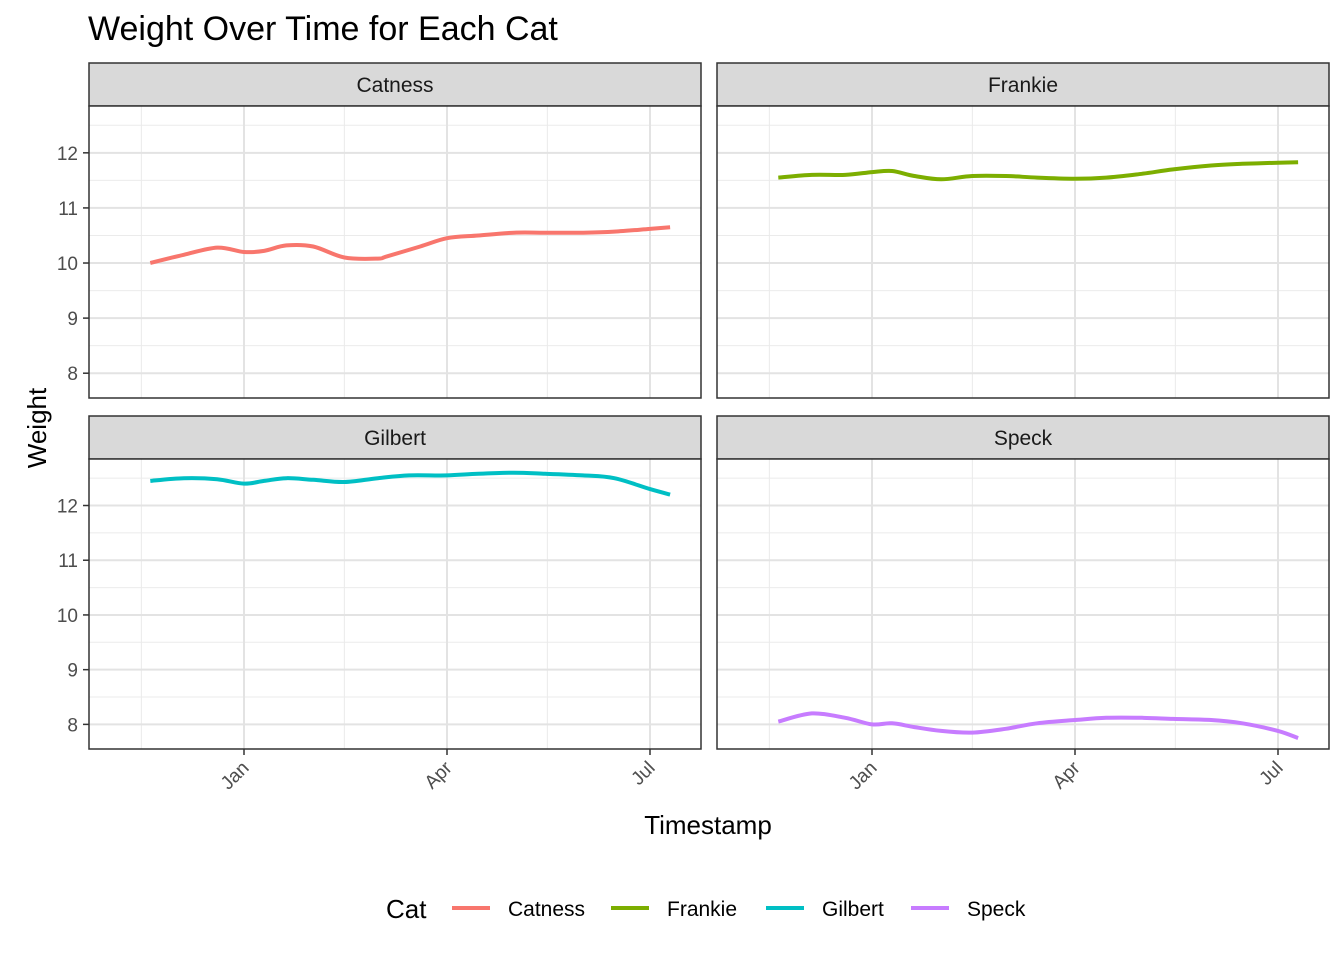 This screenshot has width=1344, height=960. I want to click on facet-strip-label: Frankie, so click(1023, 85).